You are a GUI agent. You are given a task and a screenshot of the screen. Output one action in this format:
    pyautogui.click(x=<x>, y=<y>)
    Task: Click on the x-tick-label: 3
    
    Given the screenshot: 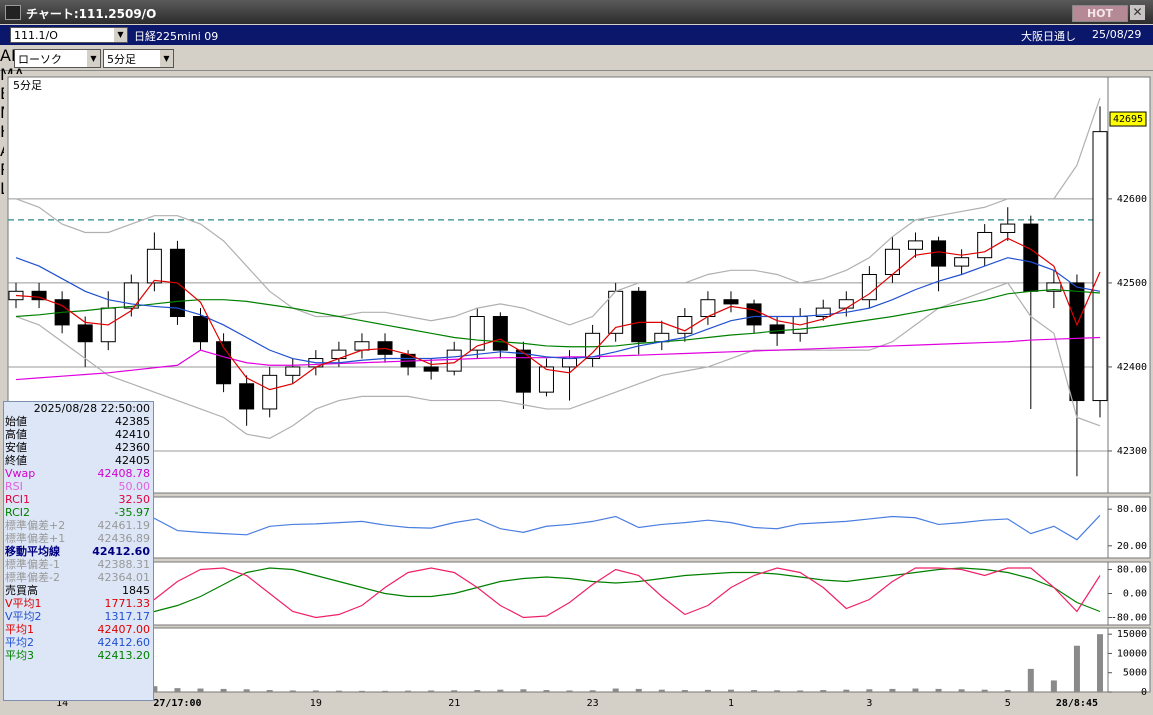 What is the action you would take?
    pyautogui.click(x=869, y=703)
    